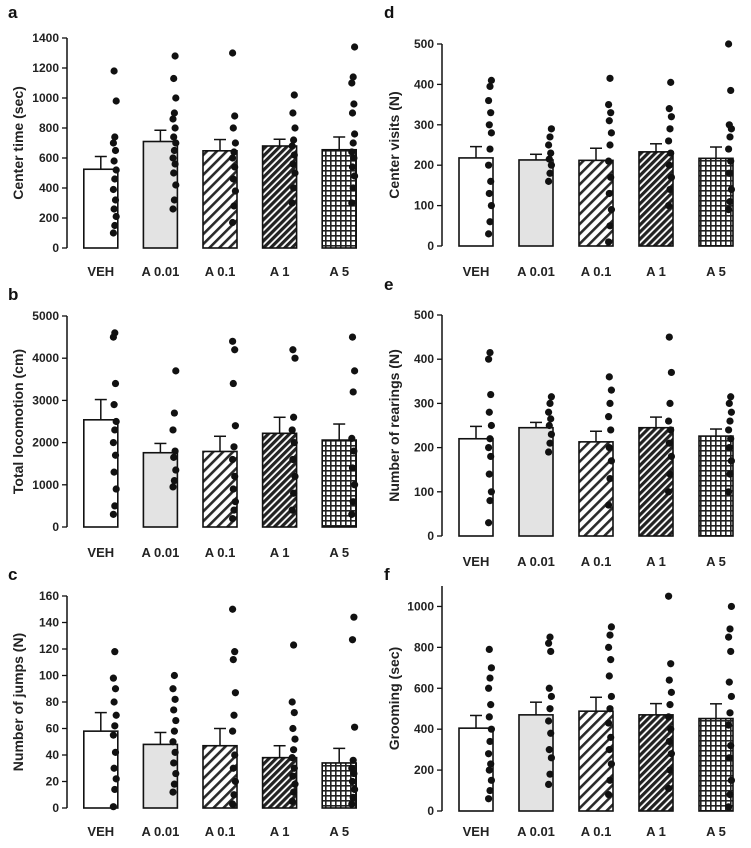 This screenshot has height=848, width=751. I want to click on y-axis-label-f: Grooming (sec), so click(394, 698).